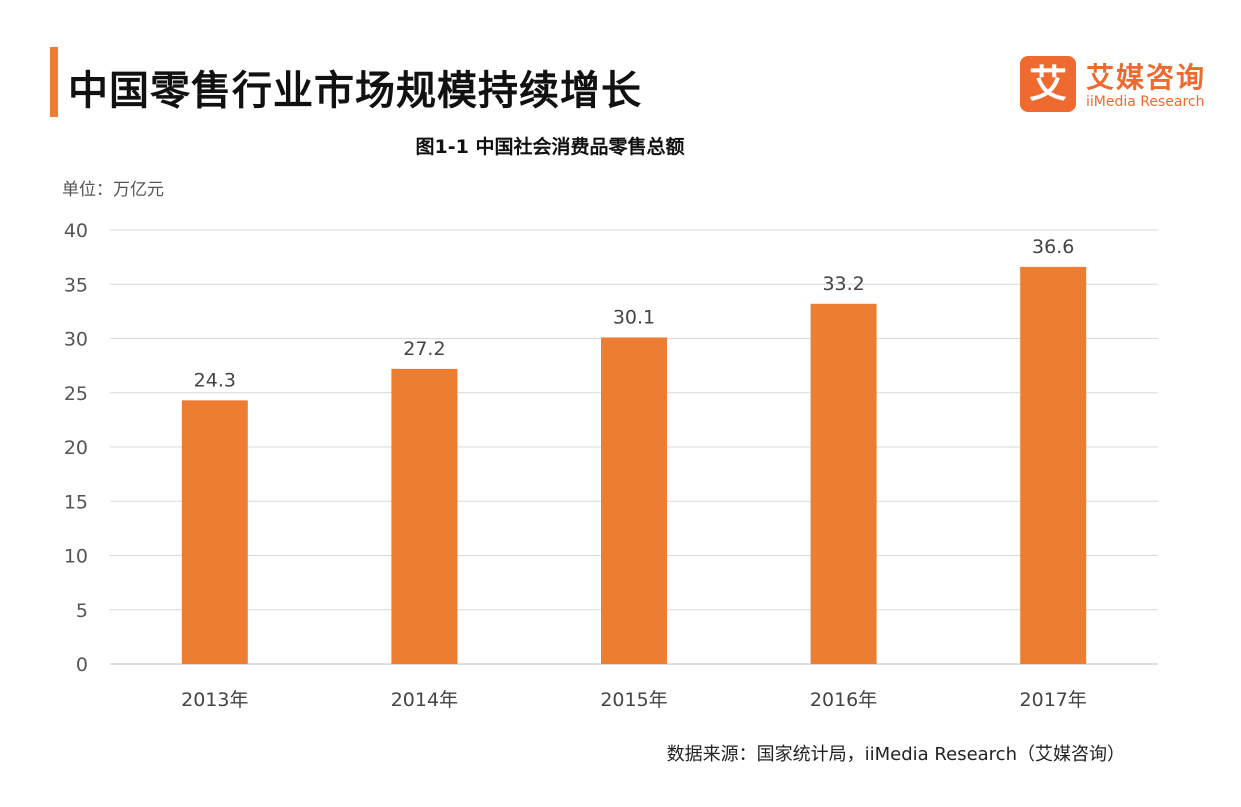 The image size is (1241, 807). I want to click on value-label: 30.1, so click(634, 317).